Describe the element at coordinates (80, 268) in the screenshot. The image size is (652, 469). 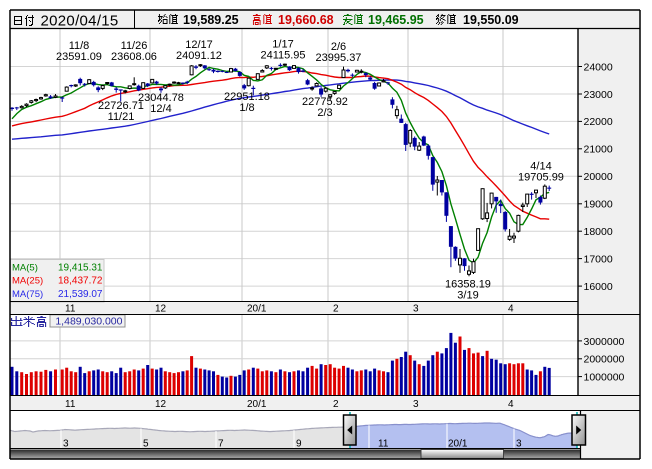
I see `svg-text: 19,415.31` at that location.